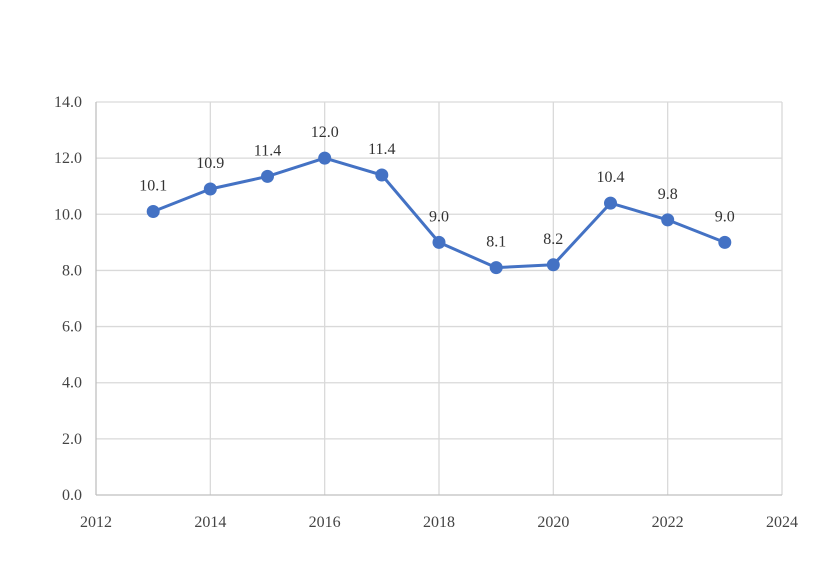  I want to click on data-label: 9.8, so click(668, 194).